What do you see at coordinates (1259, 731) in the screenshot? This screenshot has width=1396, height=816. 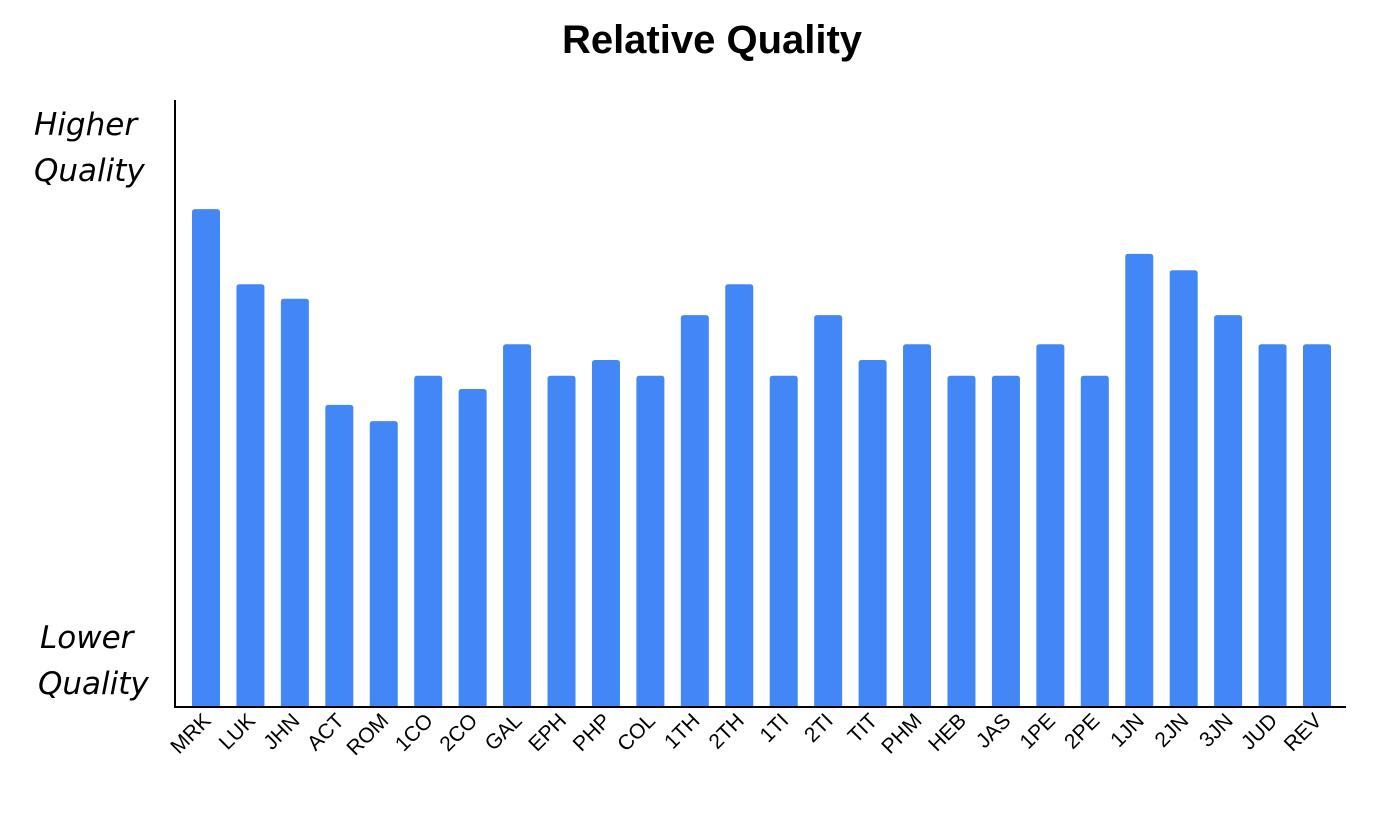 I see `x-tick-label: JUD` at bounding box center [1259, 731].